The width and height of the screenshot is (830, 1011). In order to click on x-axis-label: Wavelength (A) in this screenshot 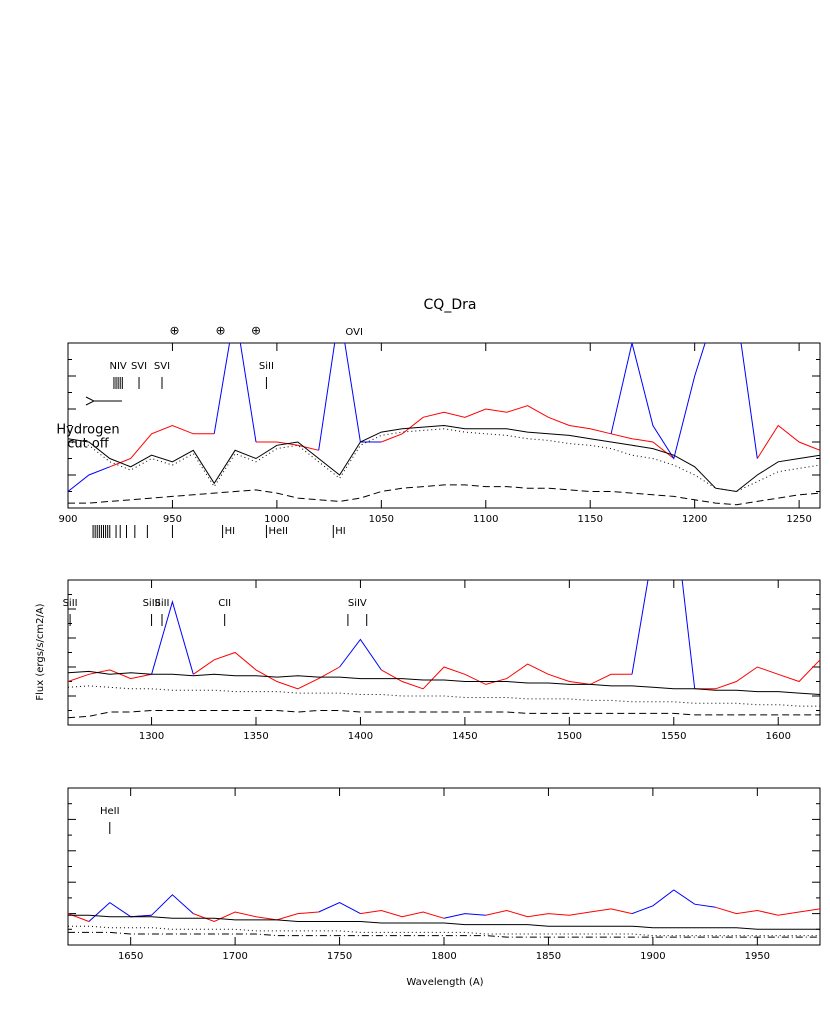, I will do `click(444, 982)`.